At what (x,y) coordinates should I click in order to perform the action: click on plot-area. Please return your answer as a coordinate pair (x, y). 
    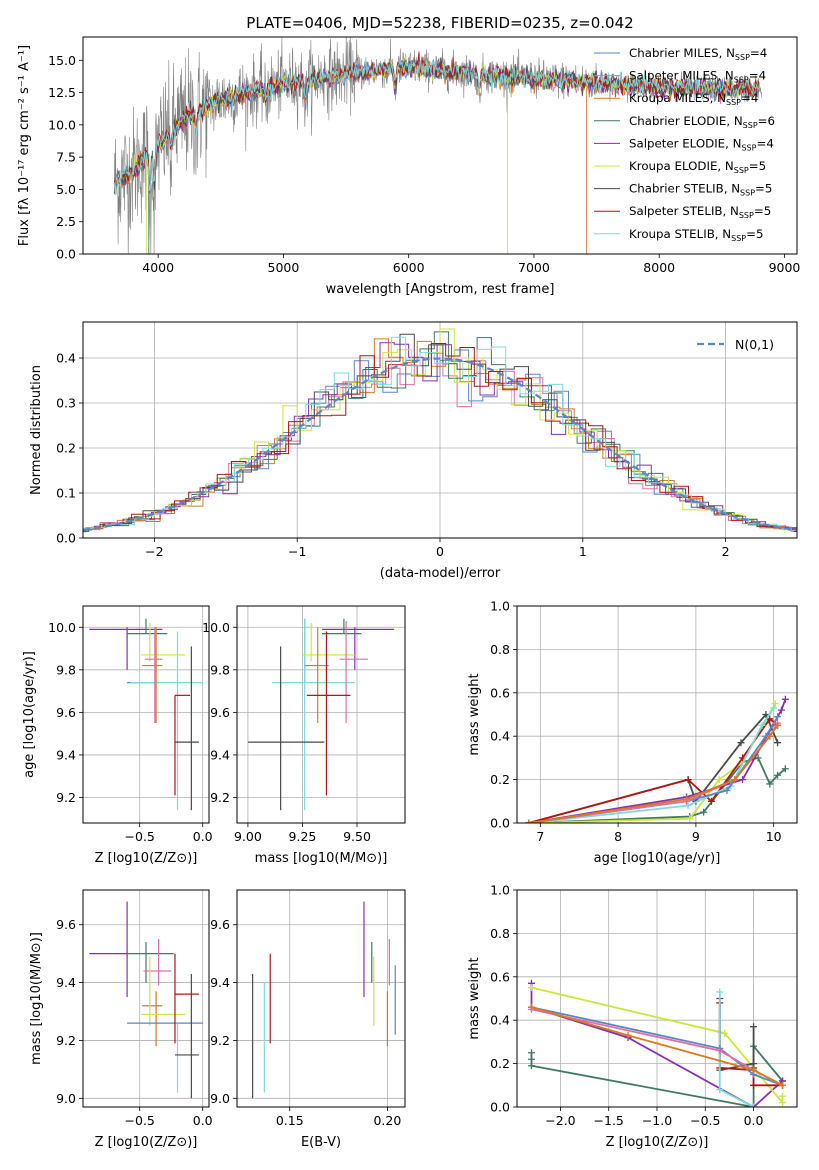
    Looking at the image, I should click on (321, 714).